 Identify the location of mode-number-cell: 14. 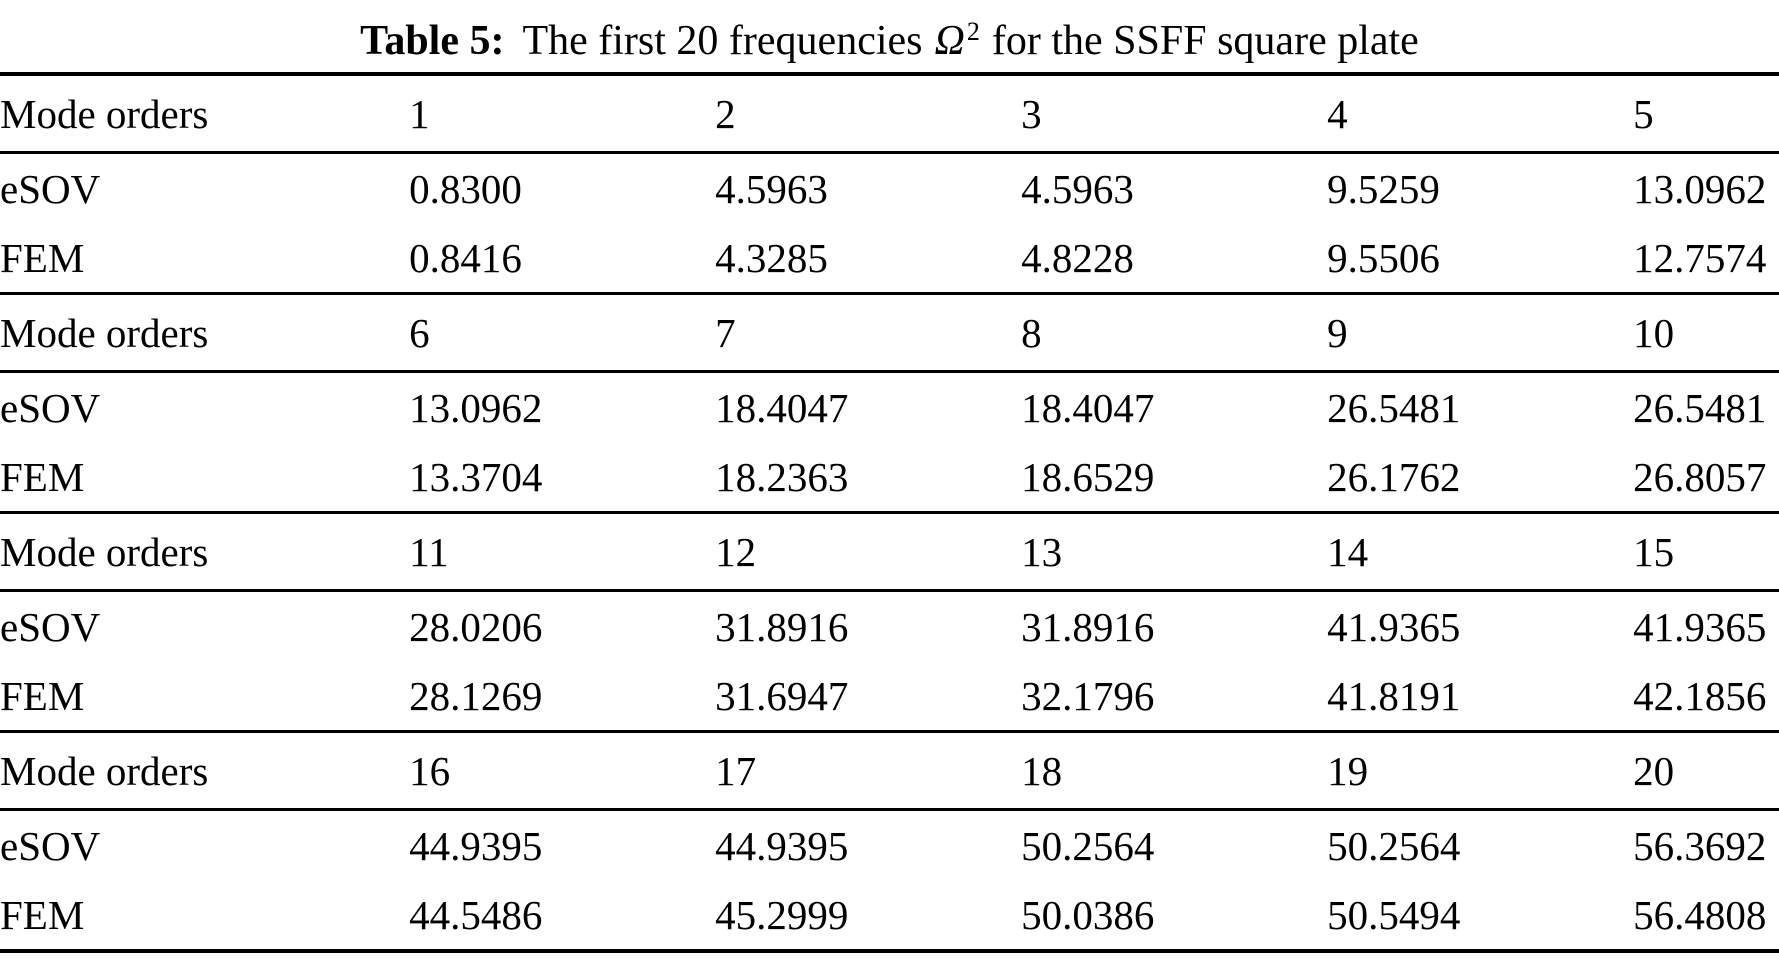
(1480, 552).